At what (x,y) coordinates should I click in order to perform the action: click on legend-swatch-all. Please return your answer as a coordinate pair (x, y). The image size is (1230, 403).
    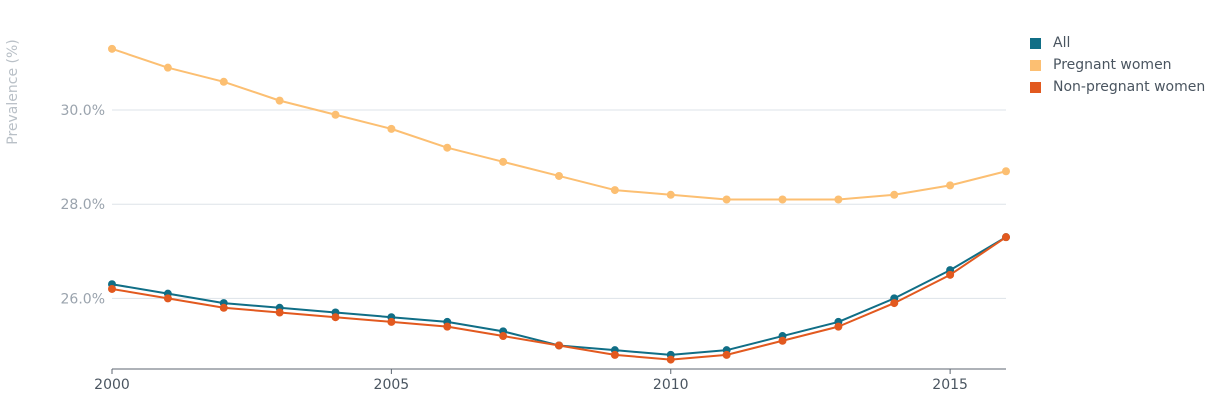
    Looking at the image, I should click on (1035, 43).